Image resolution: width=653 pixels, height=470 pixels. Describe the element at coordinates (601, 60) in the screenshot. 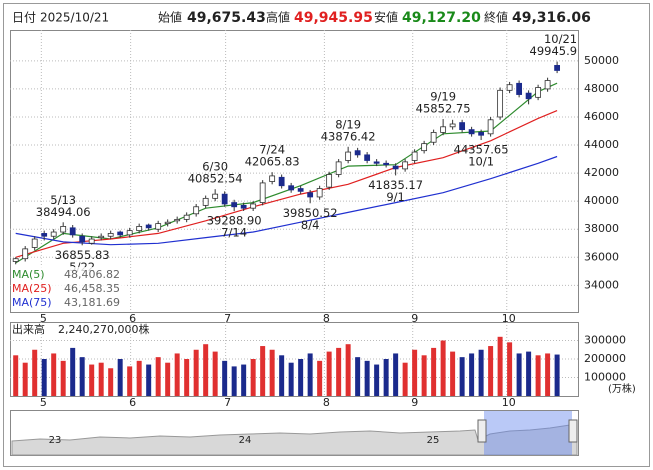

I see `y-tick-label: 50000` at that location.